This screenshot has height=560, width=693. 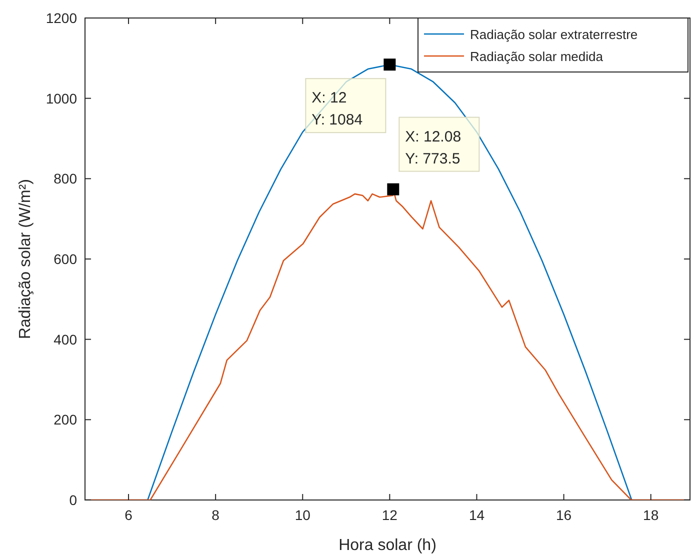 What do you see at coordinates (25, 259) in the screenshot?
I see `y-axis-title: Radiação solar (W/m²)` at bounding box center [25, 259].